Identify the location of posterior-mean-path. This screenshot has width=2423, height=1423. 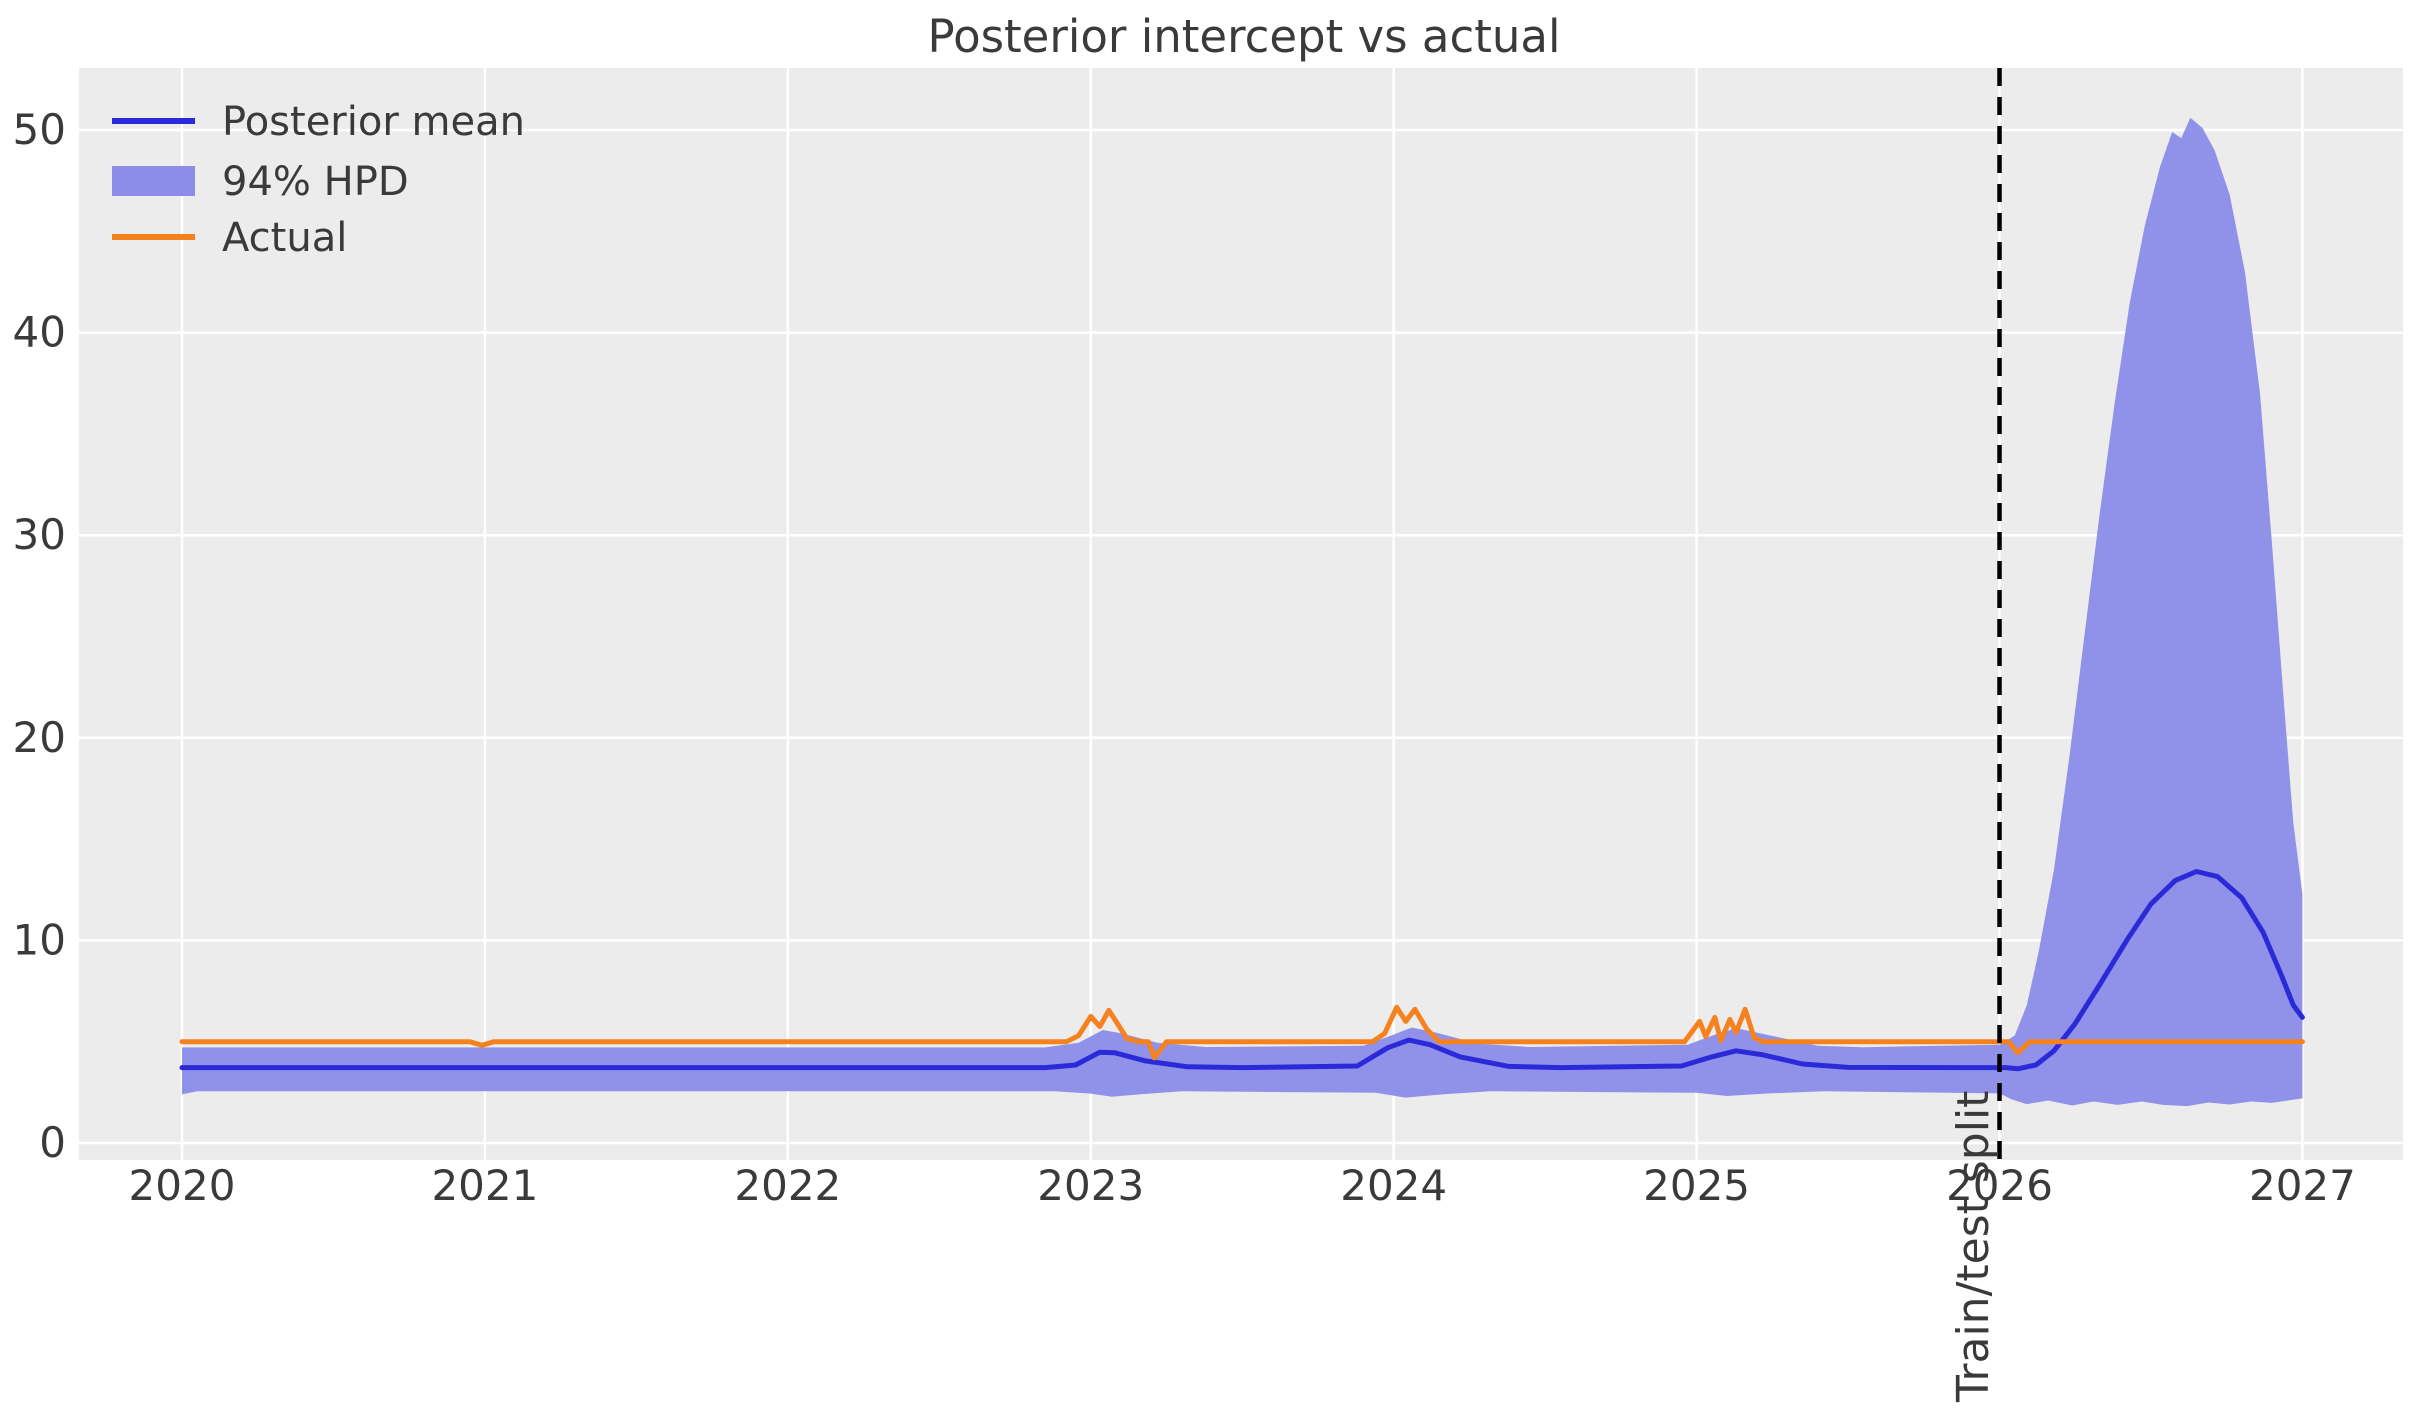
(1242, 970).